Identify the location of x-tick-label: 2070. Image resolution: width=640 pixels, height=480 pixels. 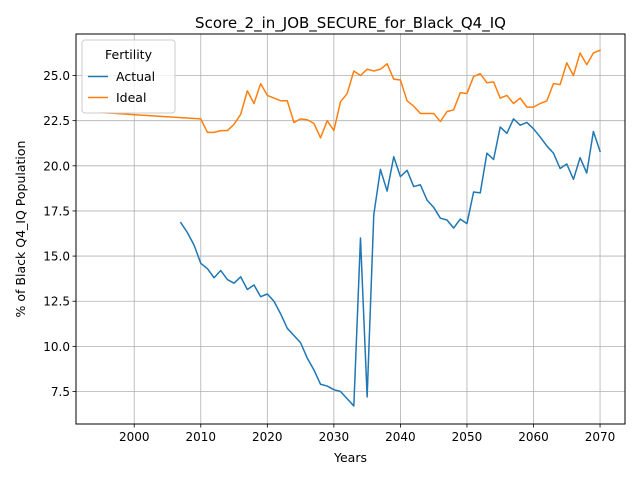
(600, 437).